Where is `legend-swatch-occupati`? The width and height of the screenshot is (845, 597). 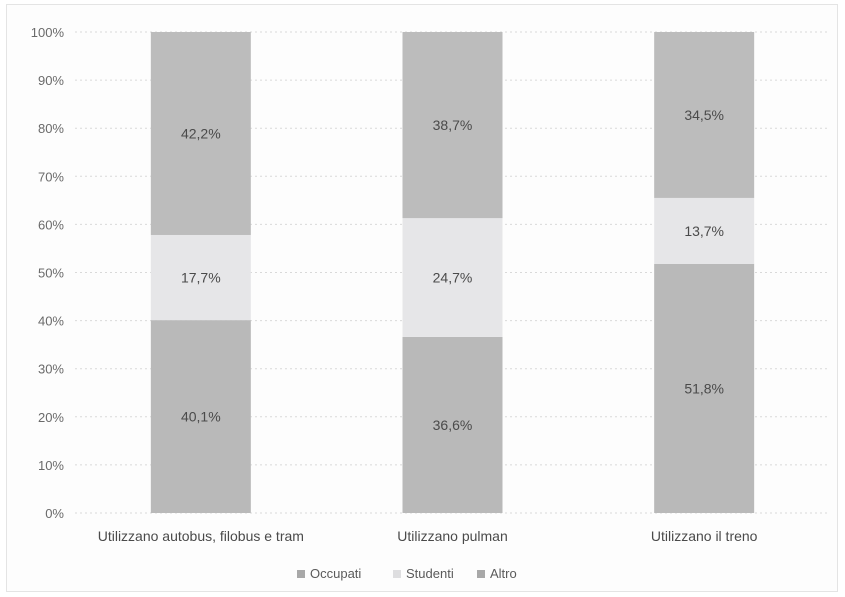 legend-swatch-occupati is located at coordinates (301, 574).